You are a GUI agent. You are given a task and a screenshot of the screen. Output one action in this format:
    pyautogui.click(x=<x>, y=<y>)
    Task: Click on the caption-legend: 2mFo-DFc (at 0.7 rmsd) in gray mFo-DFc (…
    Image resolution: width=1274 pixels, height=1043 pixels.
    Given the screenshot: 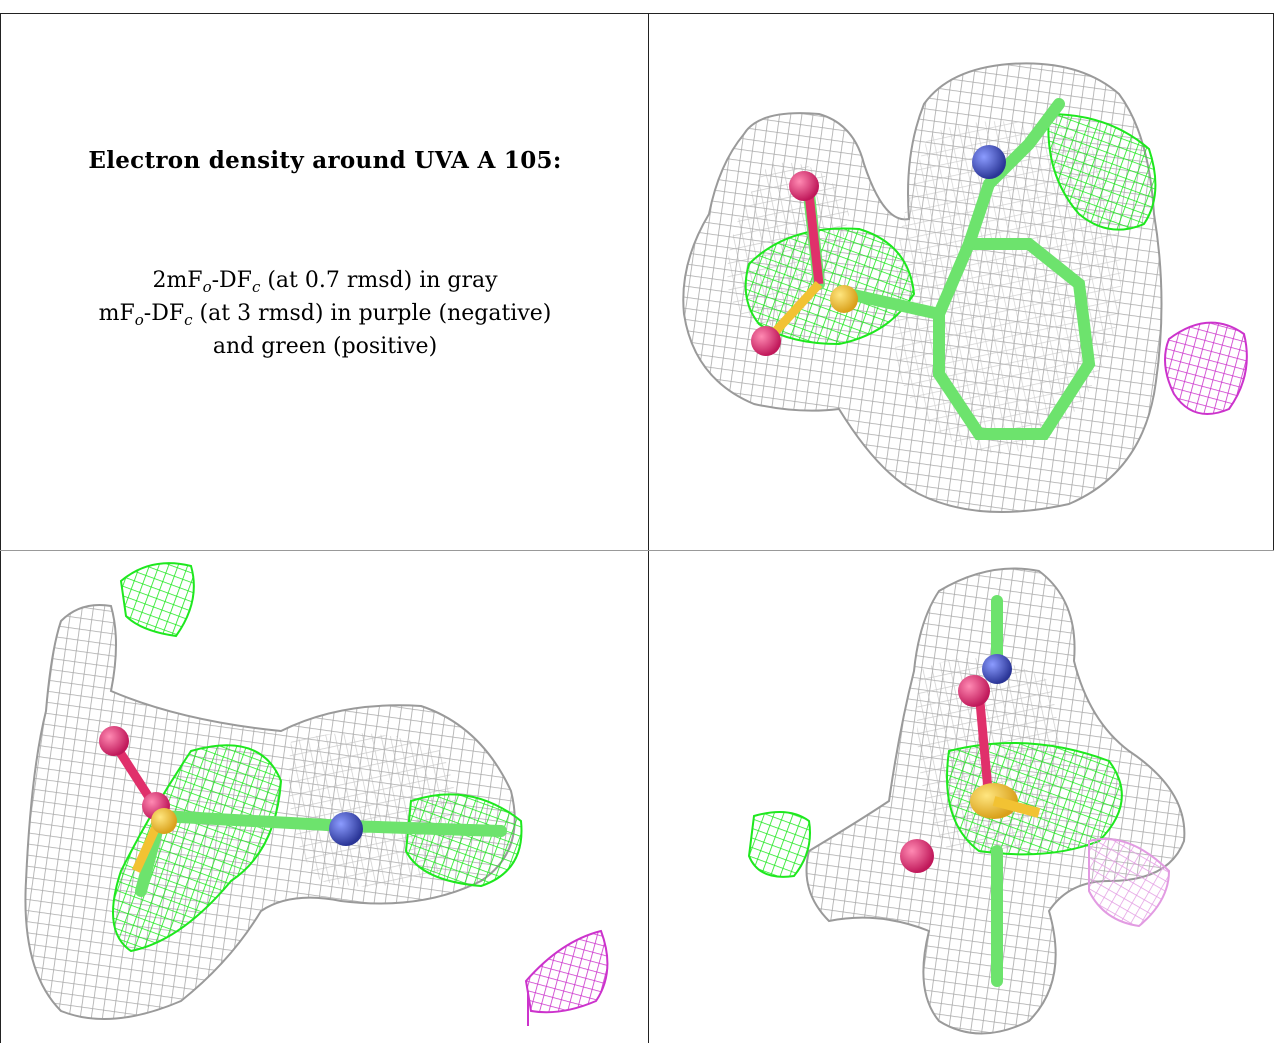 What is the action you would take?
    pyautogui.click(x=324, y=313)
    